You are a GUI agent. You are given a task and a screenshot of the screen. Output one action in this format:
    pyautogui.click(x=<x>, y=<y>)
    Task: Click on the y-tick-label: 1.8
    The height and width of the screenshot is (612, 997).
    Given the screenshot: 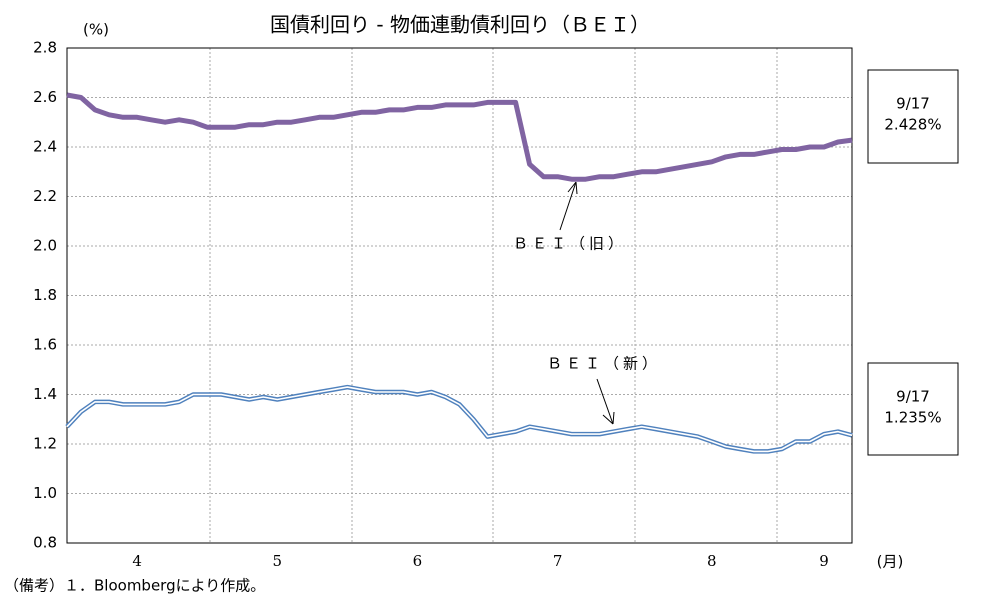 What is the action you would take?
    pyautogui.click(x=45, y=295)
    